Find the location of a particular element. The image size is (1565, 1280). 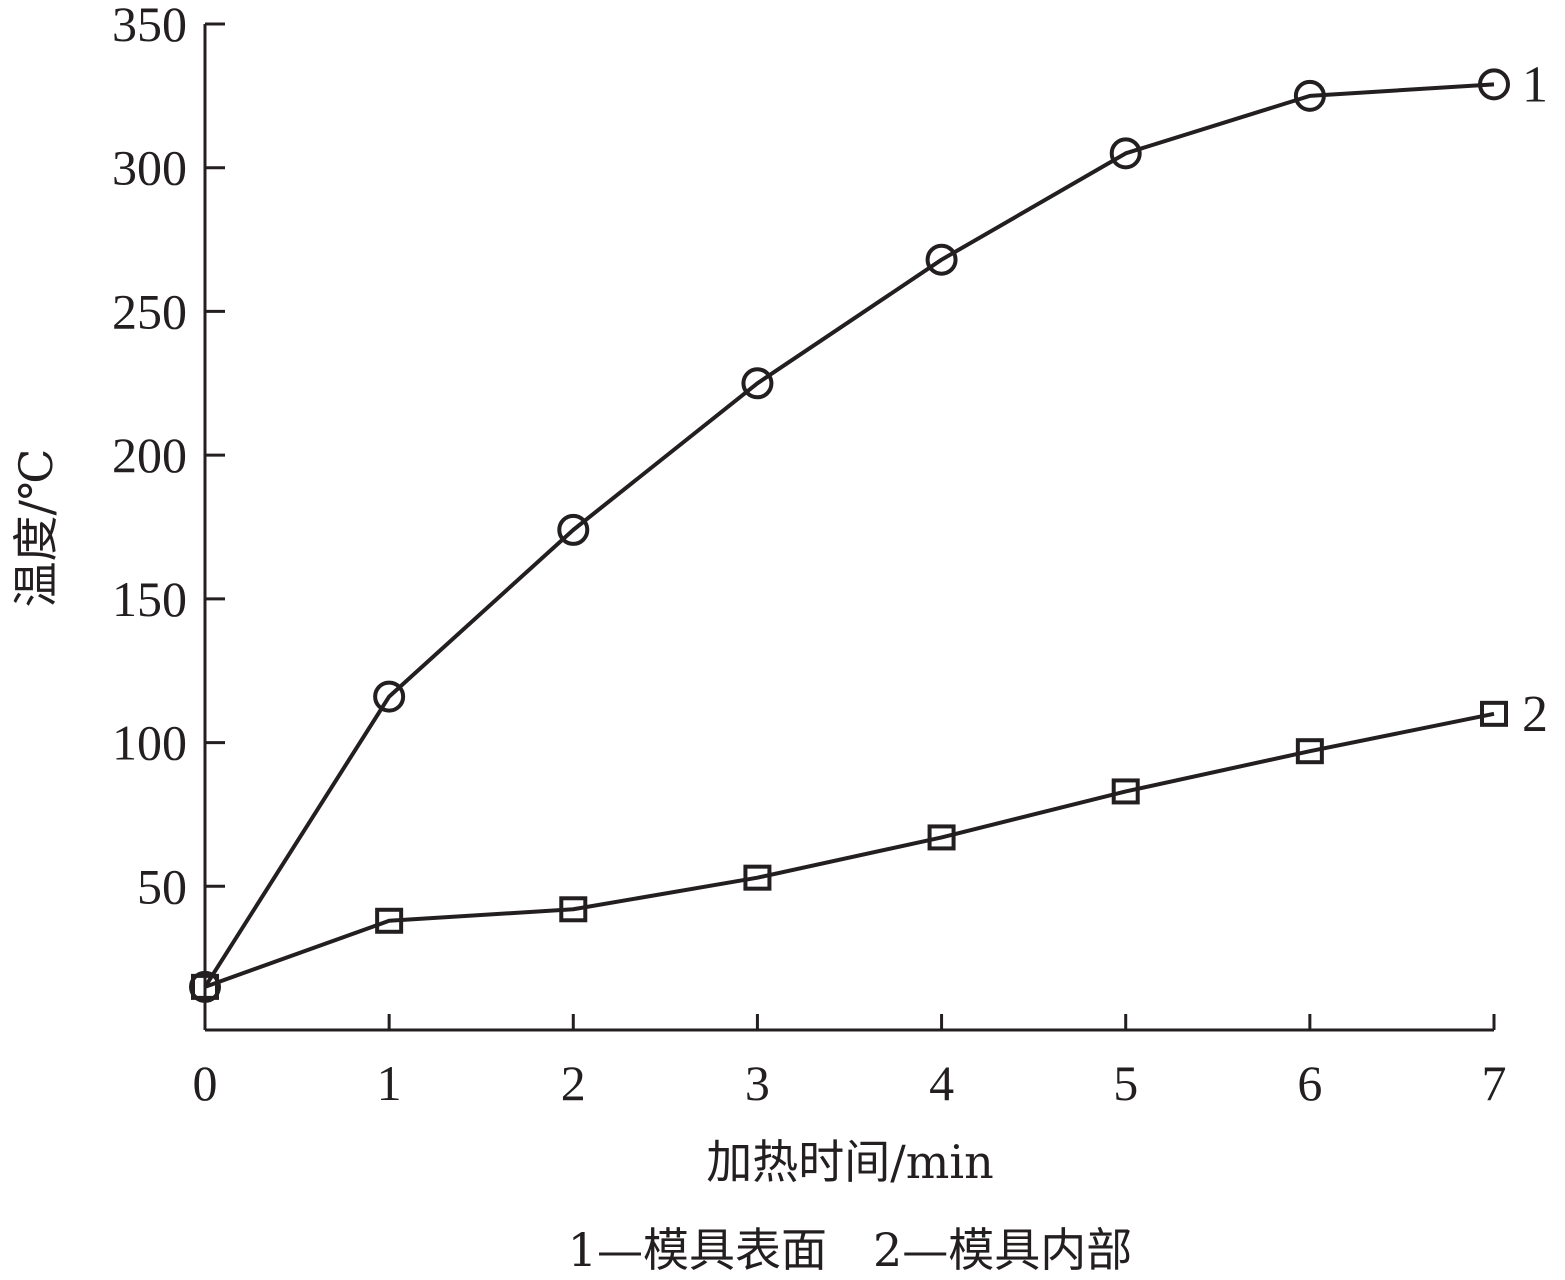

series-label: 1 is located at coordinates (1535, 84).